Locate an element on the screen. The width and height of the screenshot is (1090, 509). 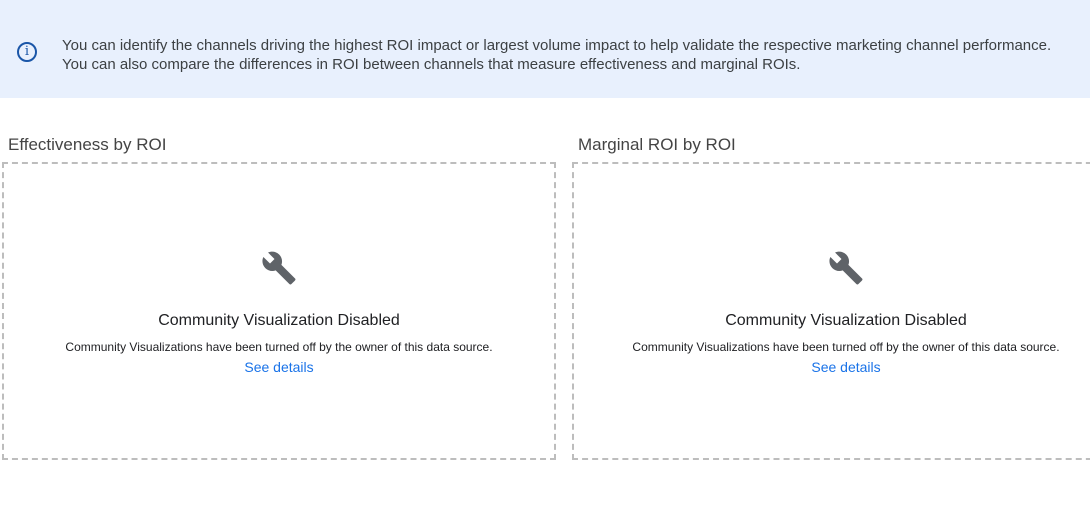
panel-title-effectiveness: Effectiveness by ROI is located at coordinates (87, 144).